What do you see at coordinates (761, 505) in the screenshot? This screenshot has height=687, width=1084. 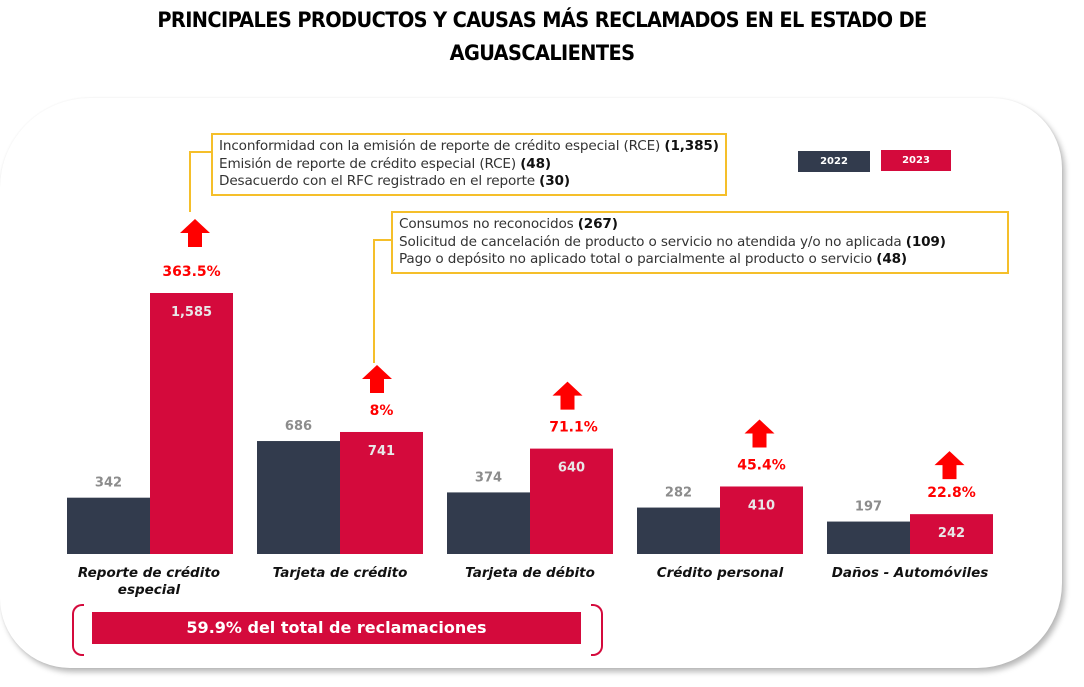 I see `data-label-2023: 410` at bounding box center [761, 505].